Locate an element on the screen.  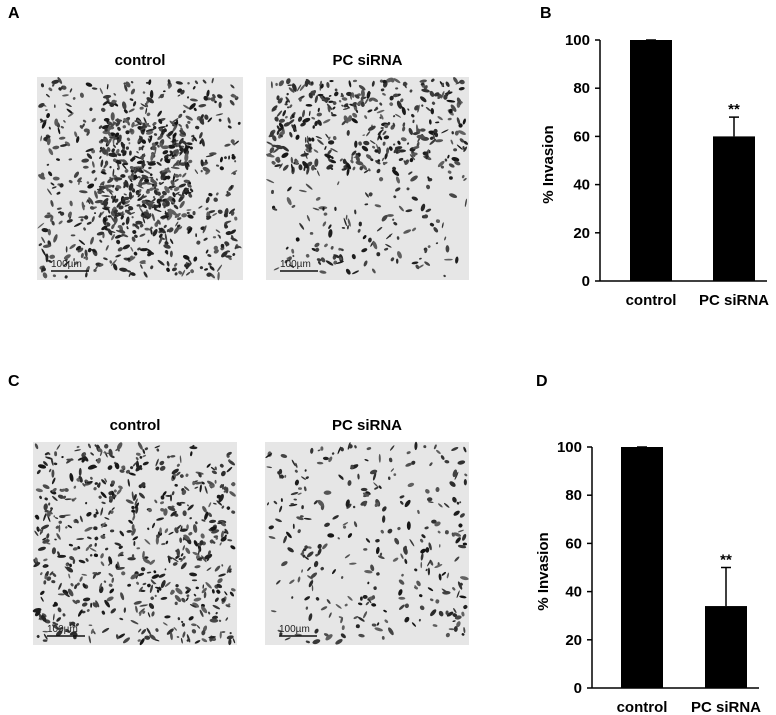
y-axis-label: % Invasion is located at coordinates (543, 571).